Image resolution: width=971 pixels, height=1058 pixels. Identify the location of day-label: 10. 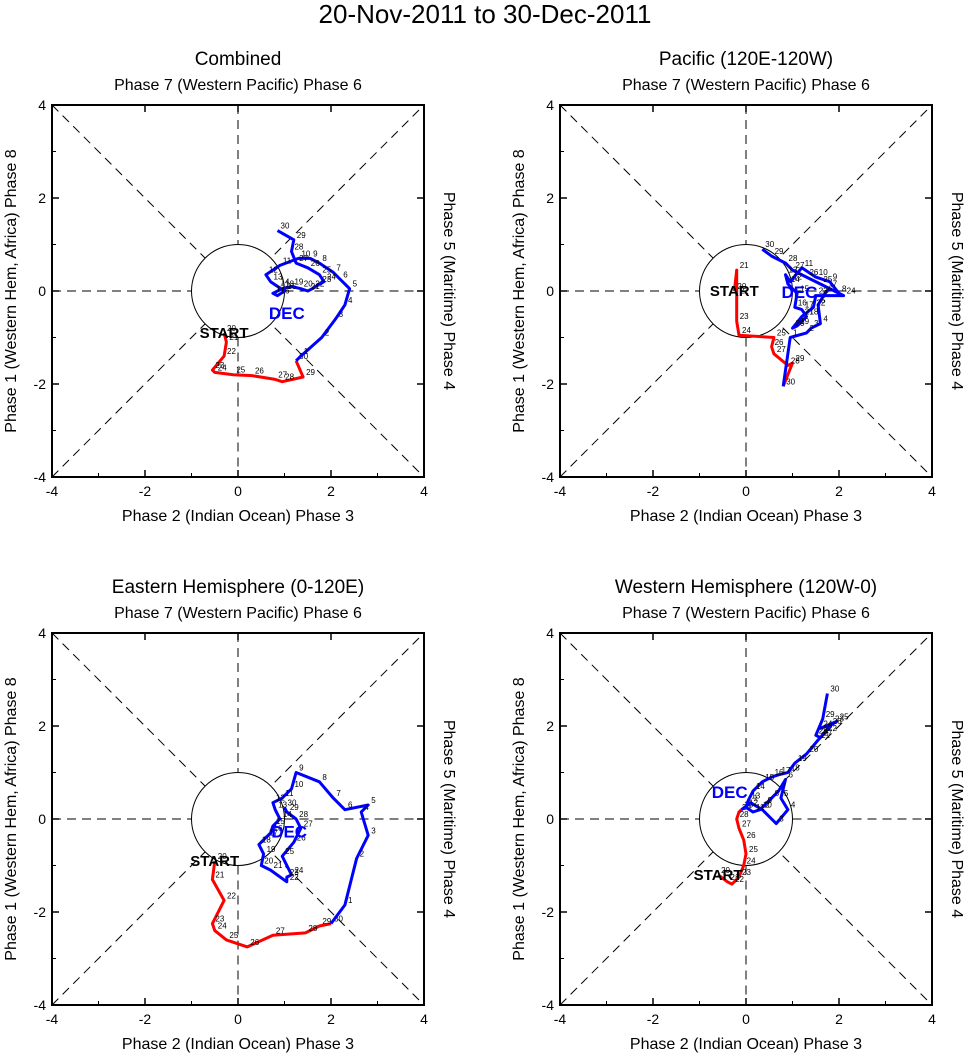
(305, 253).